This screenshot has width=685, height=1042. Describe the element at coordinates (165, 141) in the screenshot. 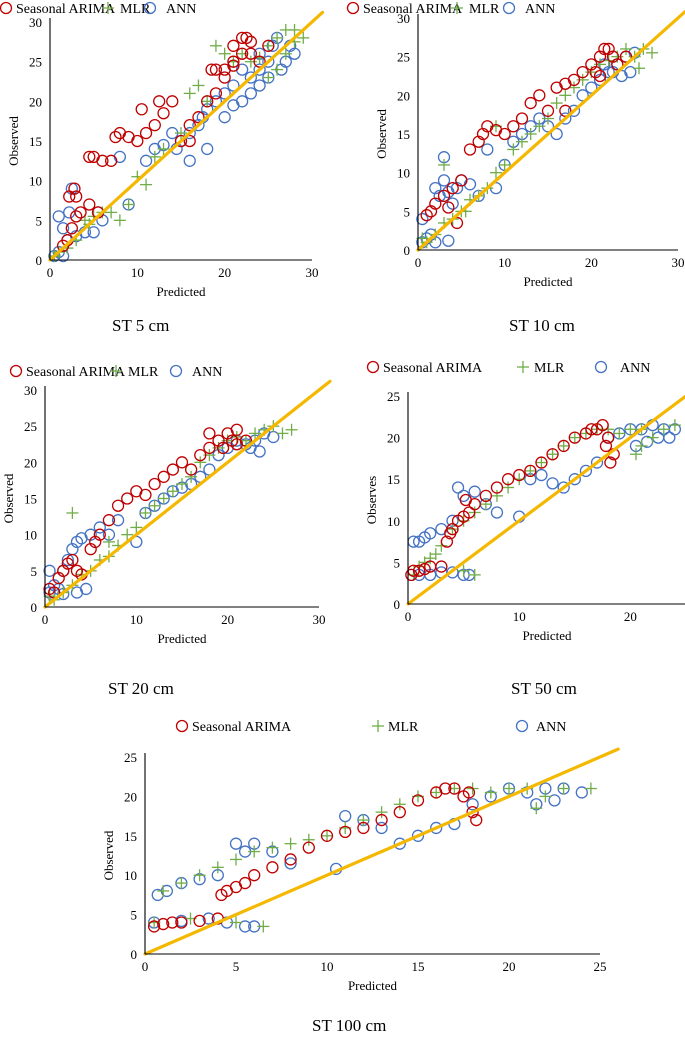

I see `series-arima` at that location.